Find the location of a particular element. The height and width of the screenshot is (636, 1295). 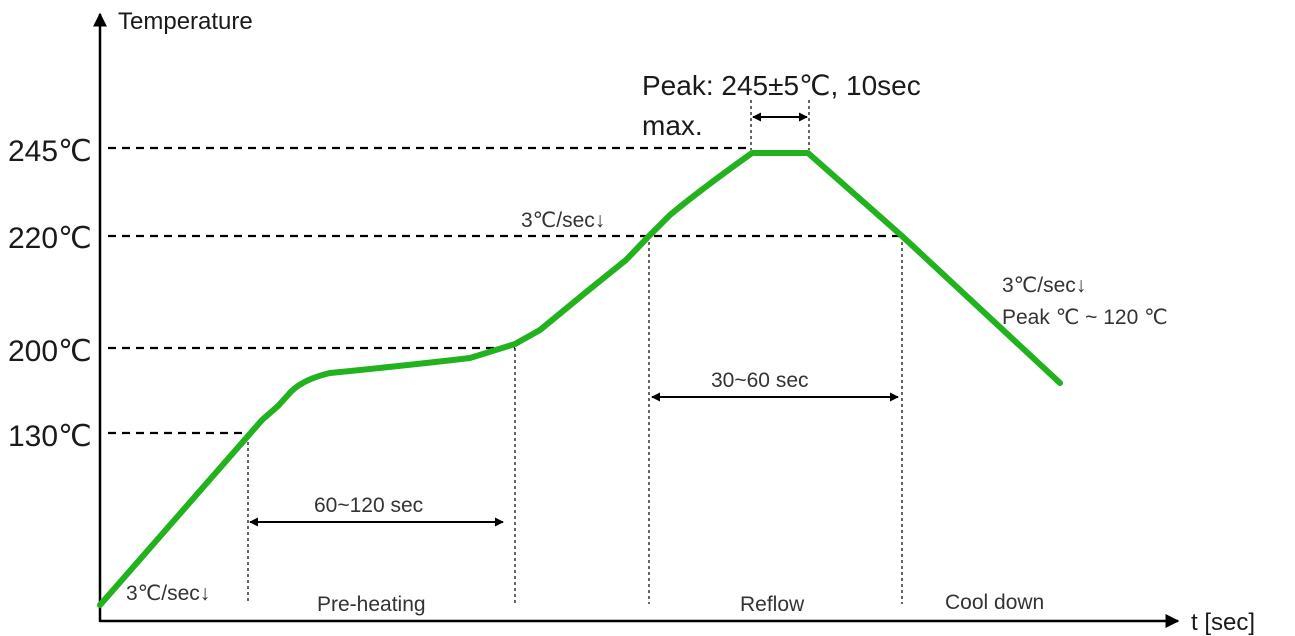

reflow-duration-label: 30~60 sec is located at coordinates (760, 380).